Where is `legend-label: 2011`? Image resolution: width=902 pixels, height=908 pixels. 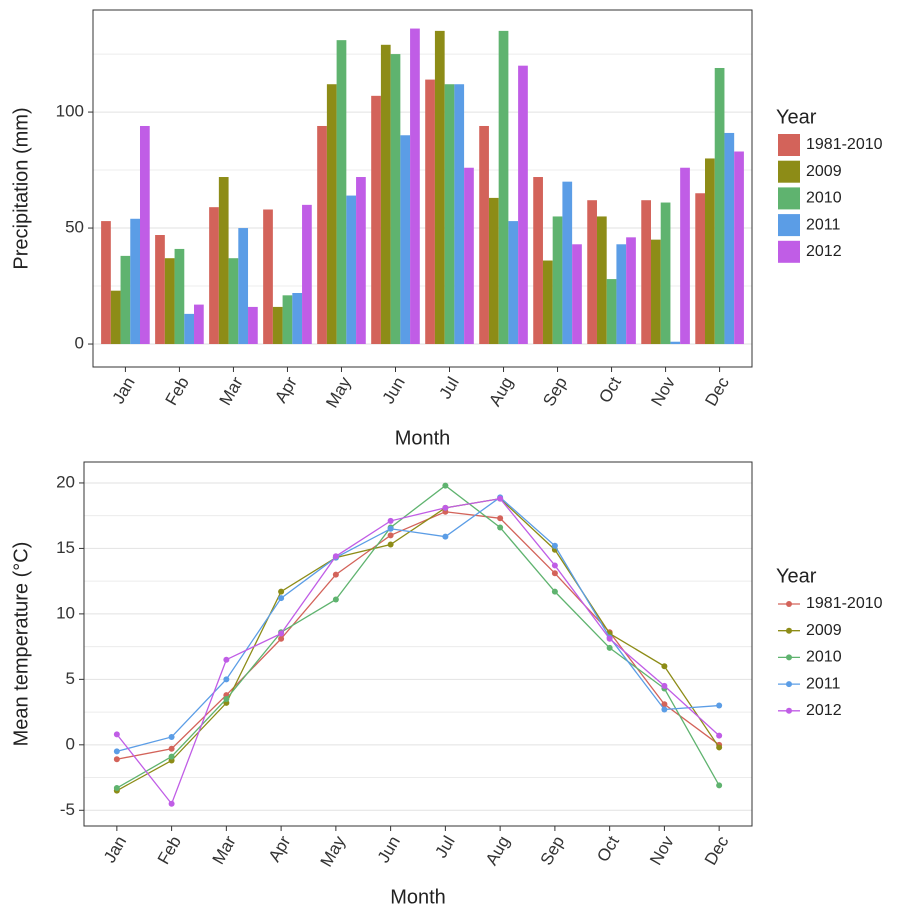
legend-label: 2011 is located at coordinates (823, 224).